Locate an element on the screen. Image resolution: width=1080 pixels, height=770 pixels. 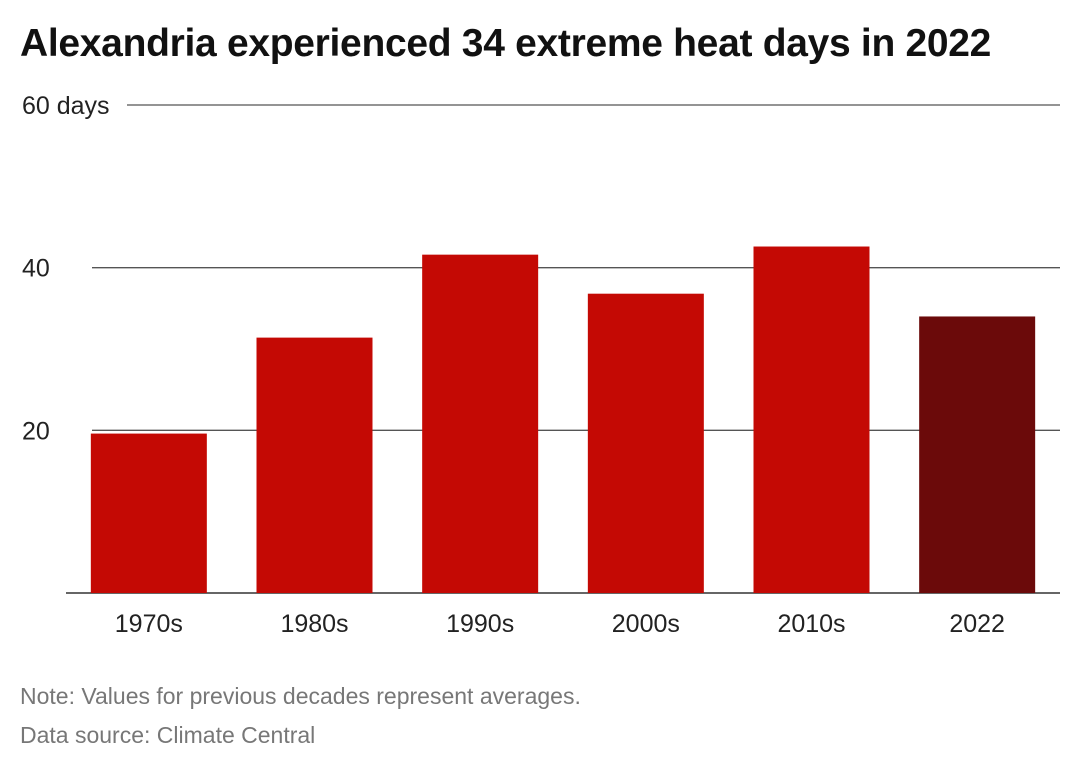
x-tick-label: 1980s is located at coordinates (314, 624).